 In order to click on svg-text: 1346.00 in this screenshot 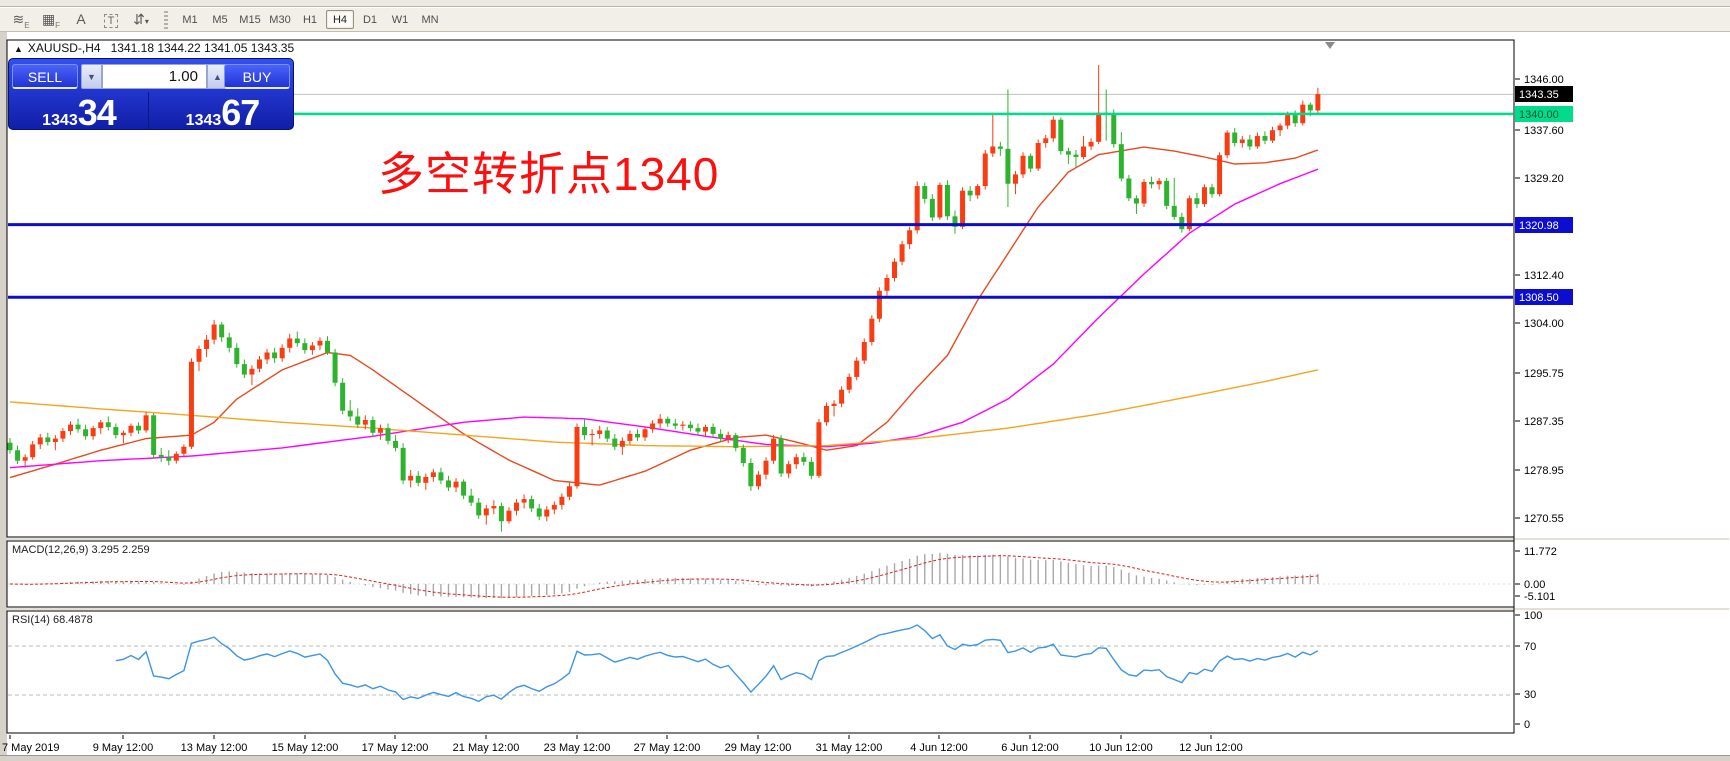, I will do `click(1544, 80)`.